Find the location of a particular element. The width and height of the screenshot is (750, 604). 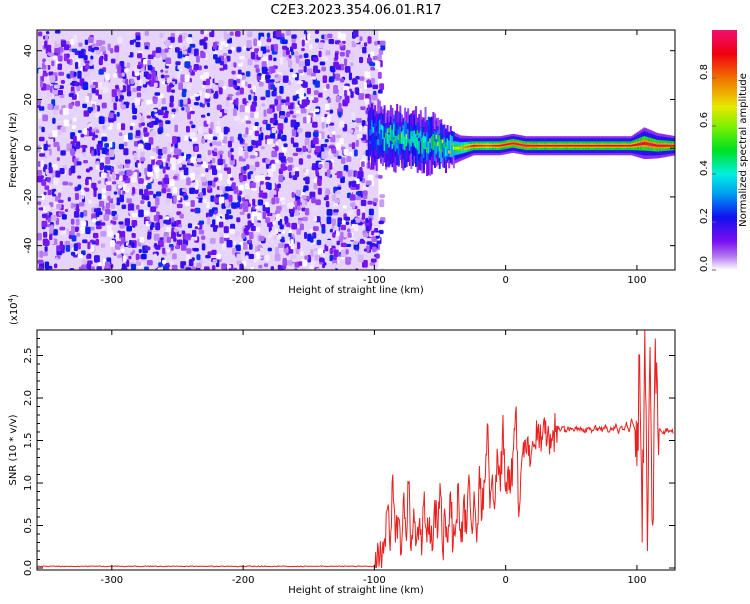

y-tick-label: 1.0 is located at coordinates (28, 483).